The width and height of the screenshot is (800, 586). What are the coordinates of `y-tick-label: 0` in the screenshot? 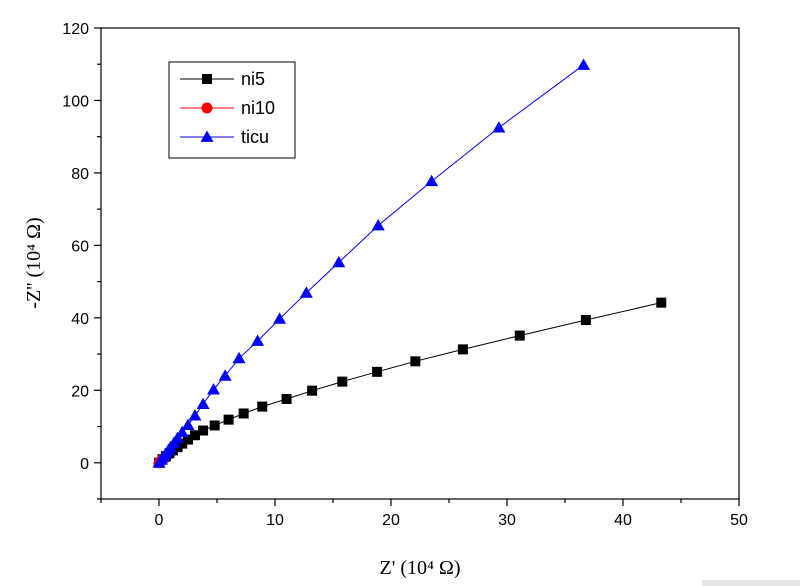 It's located at (84, 464).